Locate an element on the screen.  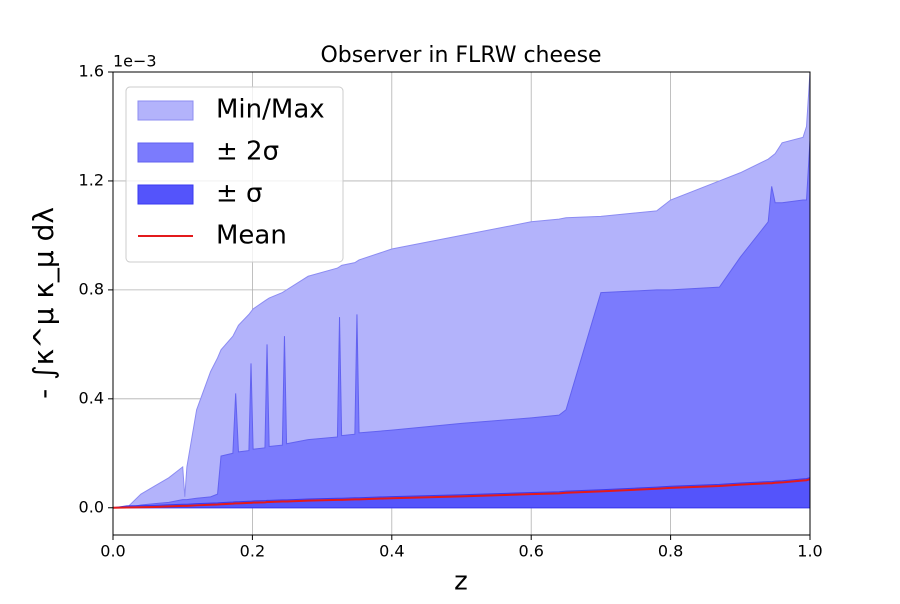
x-tick-label: 0.2 is located at coordinates (252, 551).